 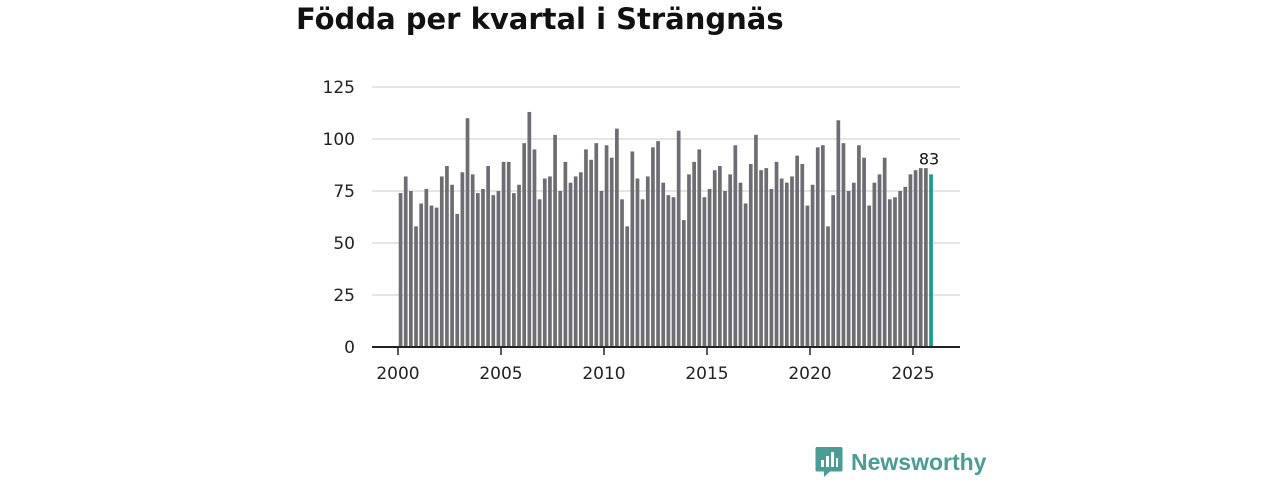 What do you see at coordinates (339, 140) in the screenshot?
I see `y-tick-label: 100` at bounding box center [339, 140].